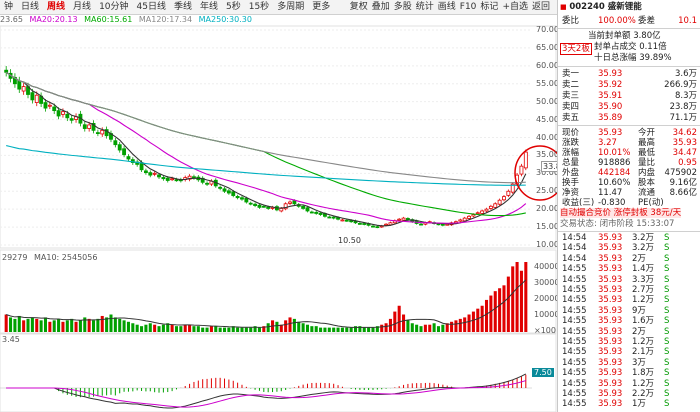  I want to click on ma120-value: 17.34, so click(181, 19).